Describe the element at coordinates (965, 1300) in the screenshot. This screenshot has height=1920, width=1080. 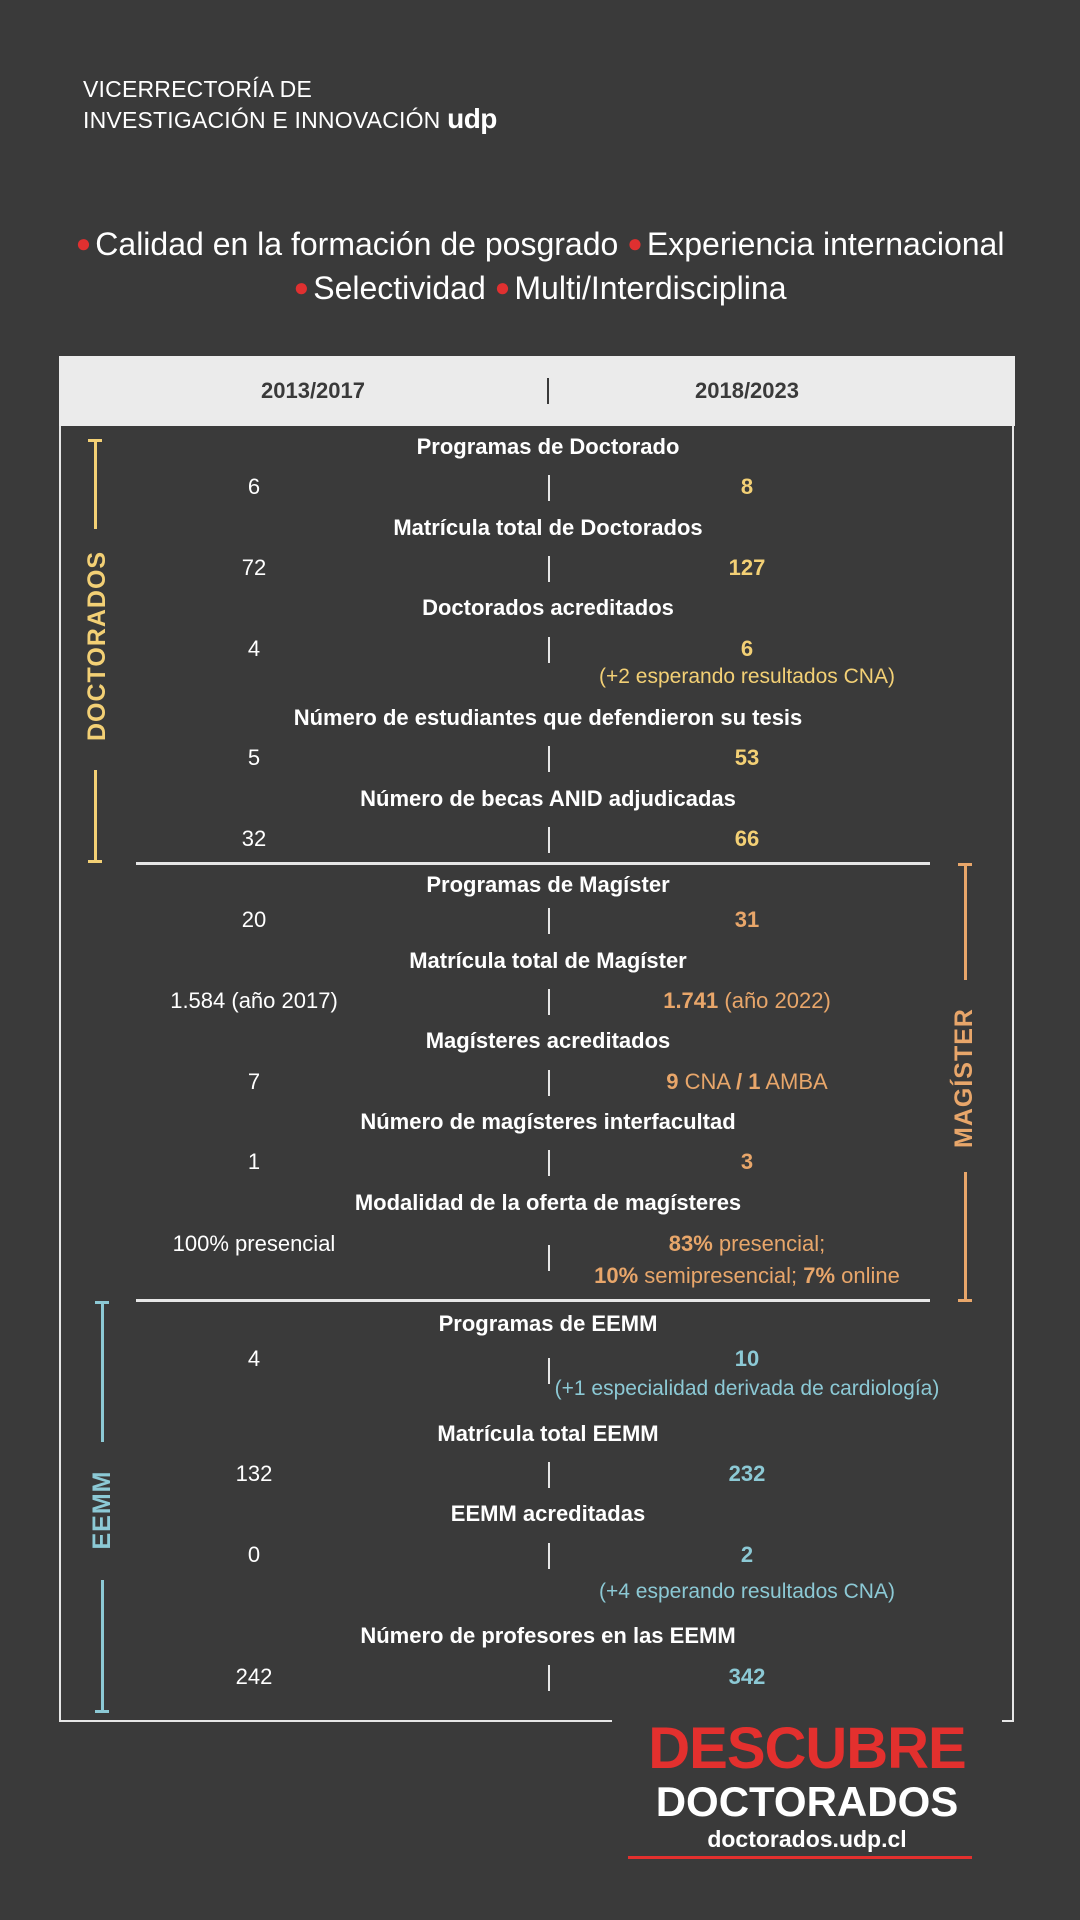
I see `magister-bracket-cap-bottom` at that location.